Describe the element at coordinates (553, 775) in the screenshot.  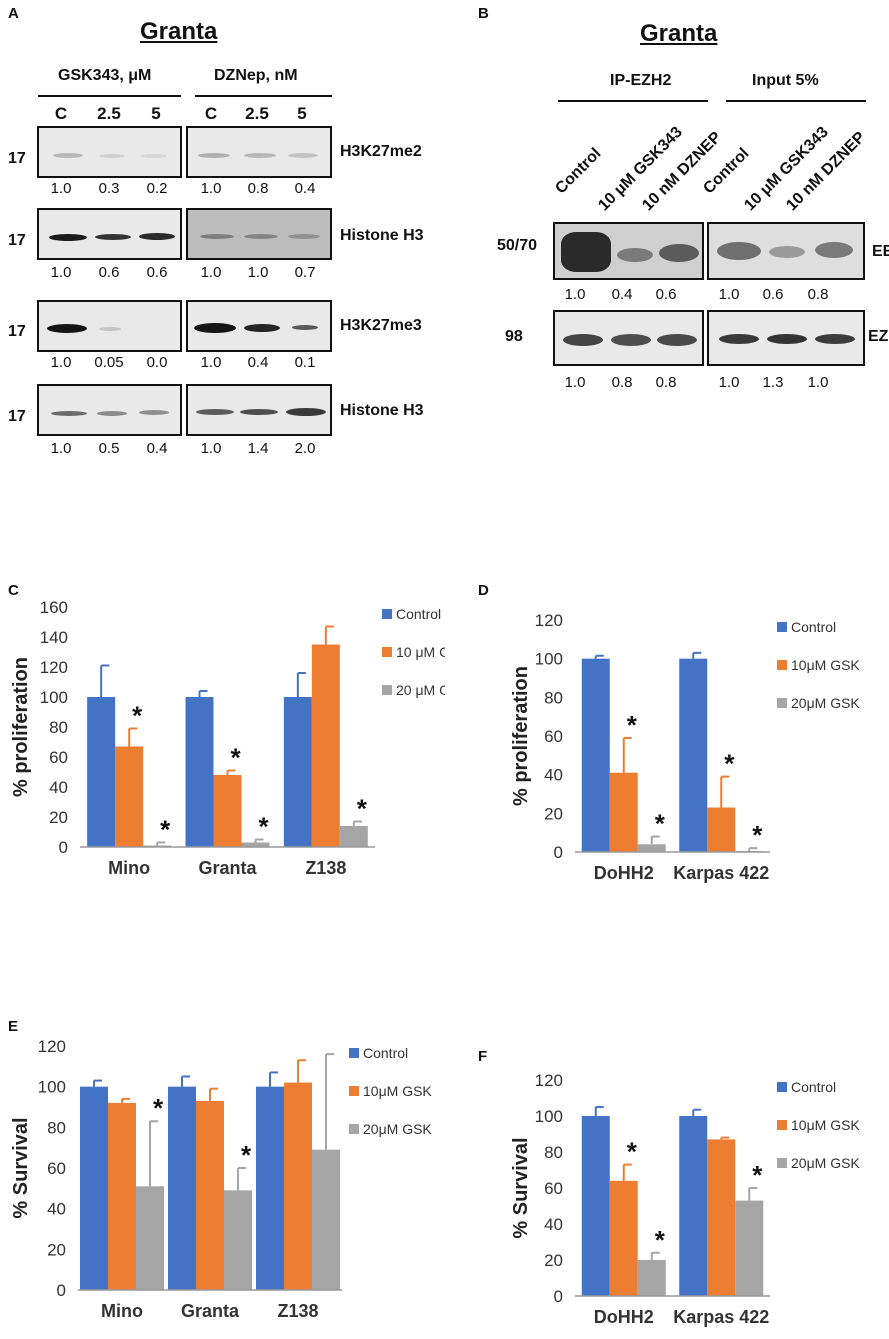
I see `y-tick-label: 40` at that location.